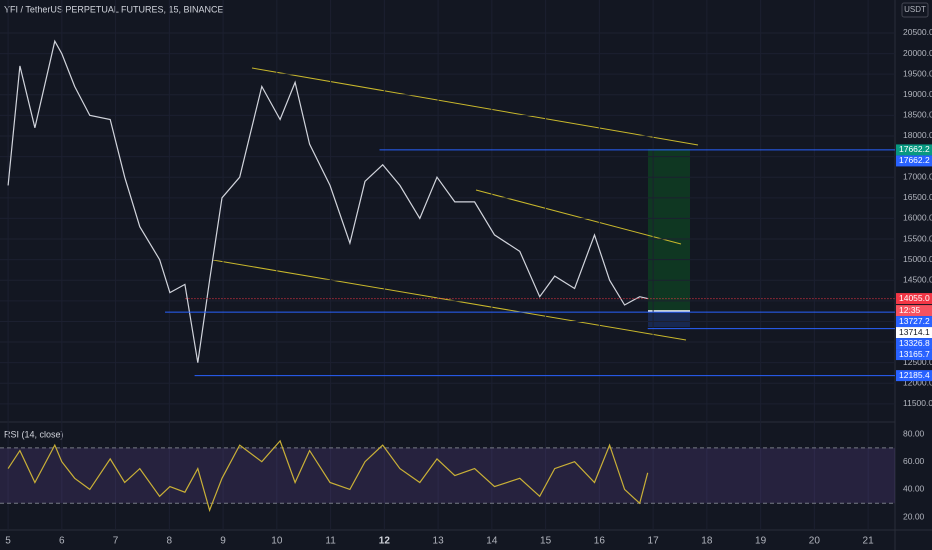 Image resolution: width=932 pixels, height=550 pixels. I want to click on y-tick-label: 15000.0, so click(917, 259).